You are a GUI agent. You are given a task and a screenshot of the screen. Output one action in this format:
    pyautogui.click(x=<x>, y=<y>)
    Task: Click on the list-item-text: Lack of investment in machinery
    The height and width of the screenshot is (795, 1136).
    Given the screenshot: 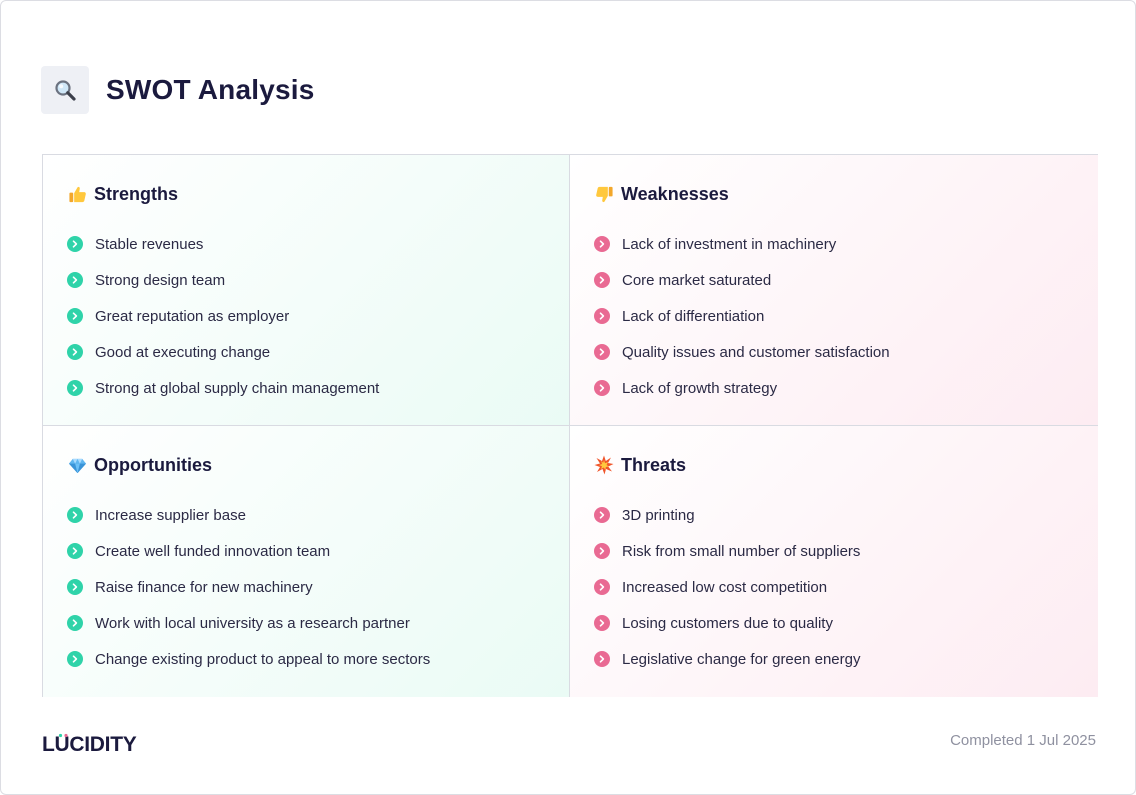 What is the action you would take?
    pyautogui.click(x=729, y=244)
    